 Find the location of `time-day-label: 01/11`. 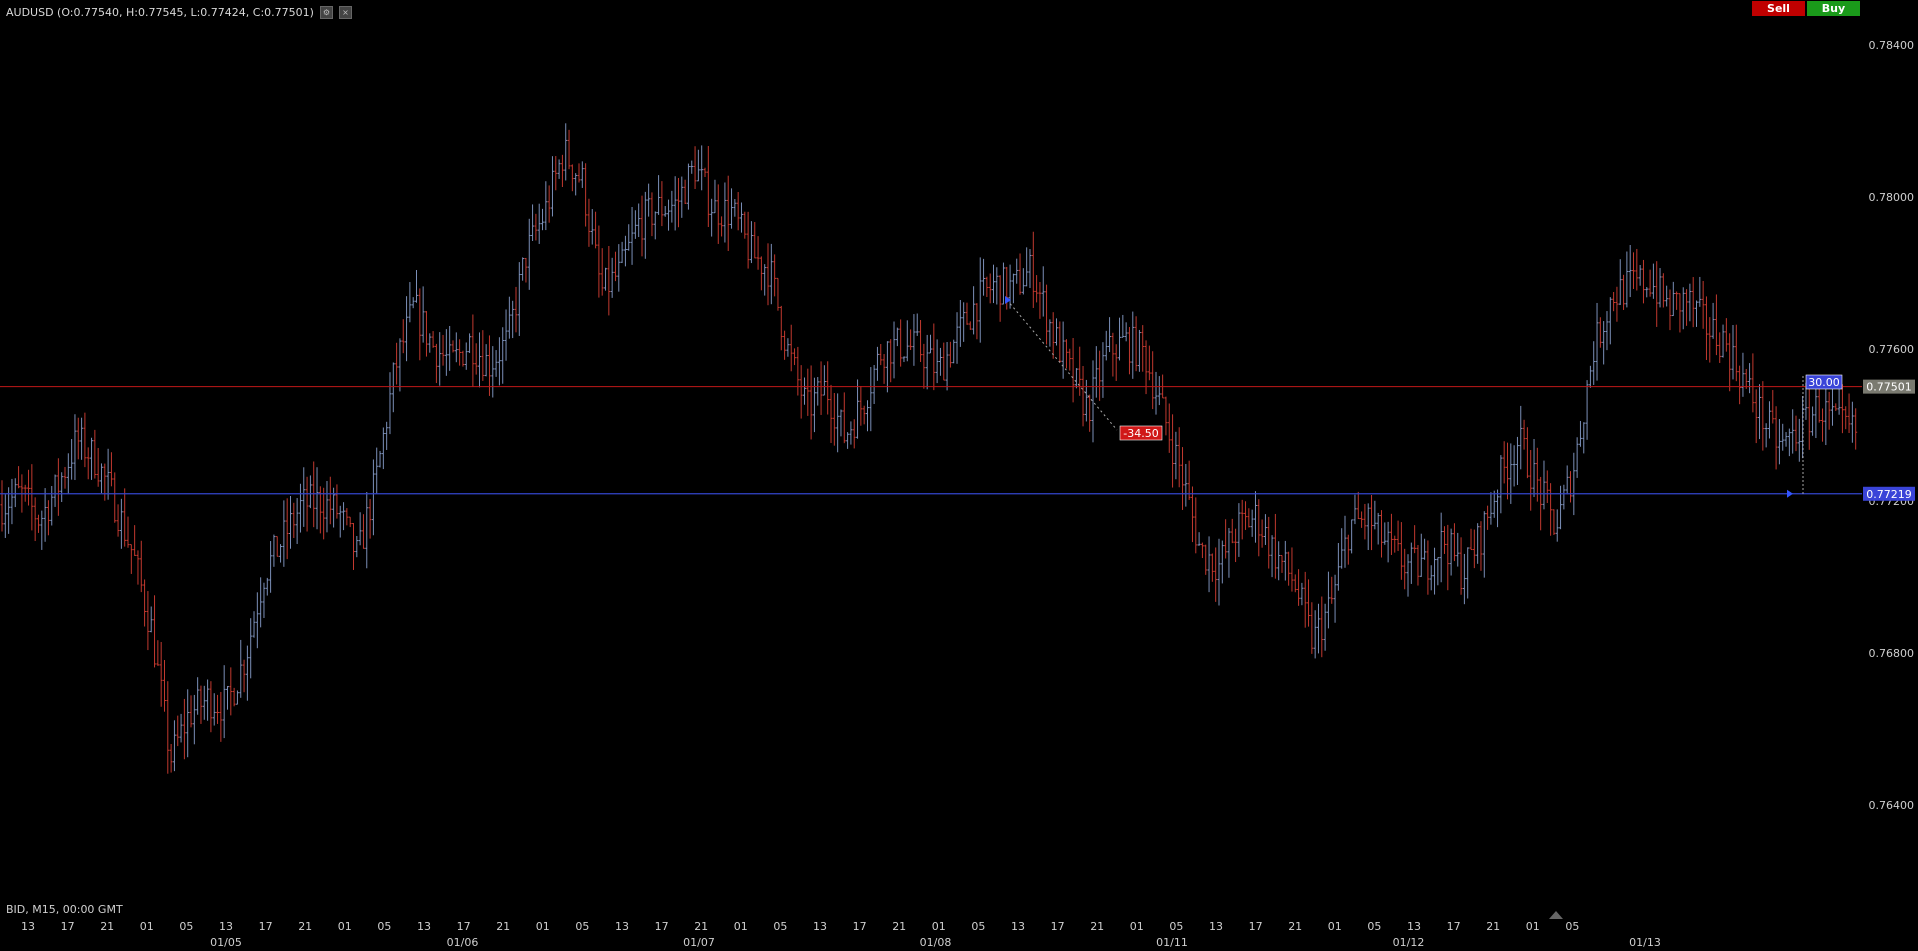

time-day-label: 01/11 is located at coordinates (1172, 942).